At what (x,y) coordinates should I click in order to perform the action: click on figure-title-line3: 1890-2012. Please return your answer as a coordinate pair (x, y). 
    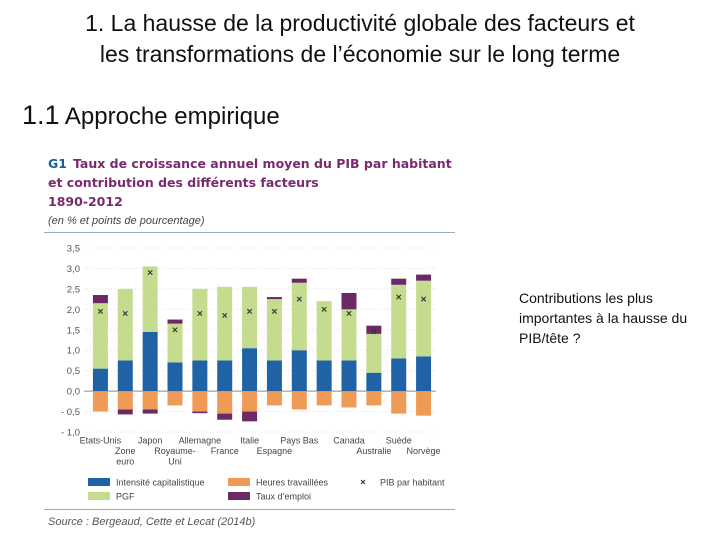
    Looking at the image, I should click on (85, 201).